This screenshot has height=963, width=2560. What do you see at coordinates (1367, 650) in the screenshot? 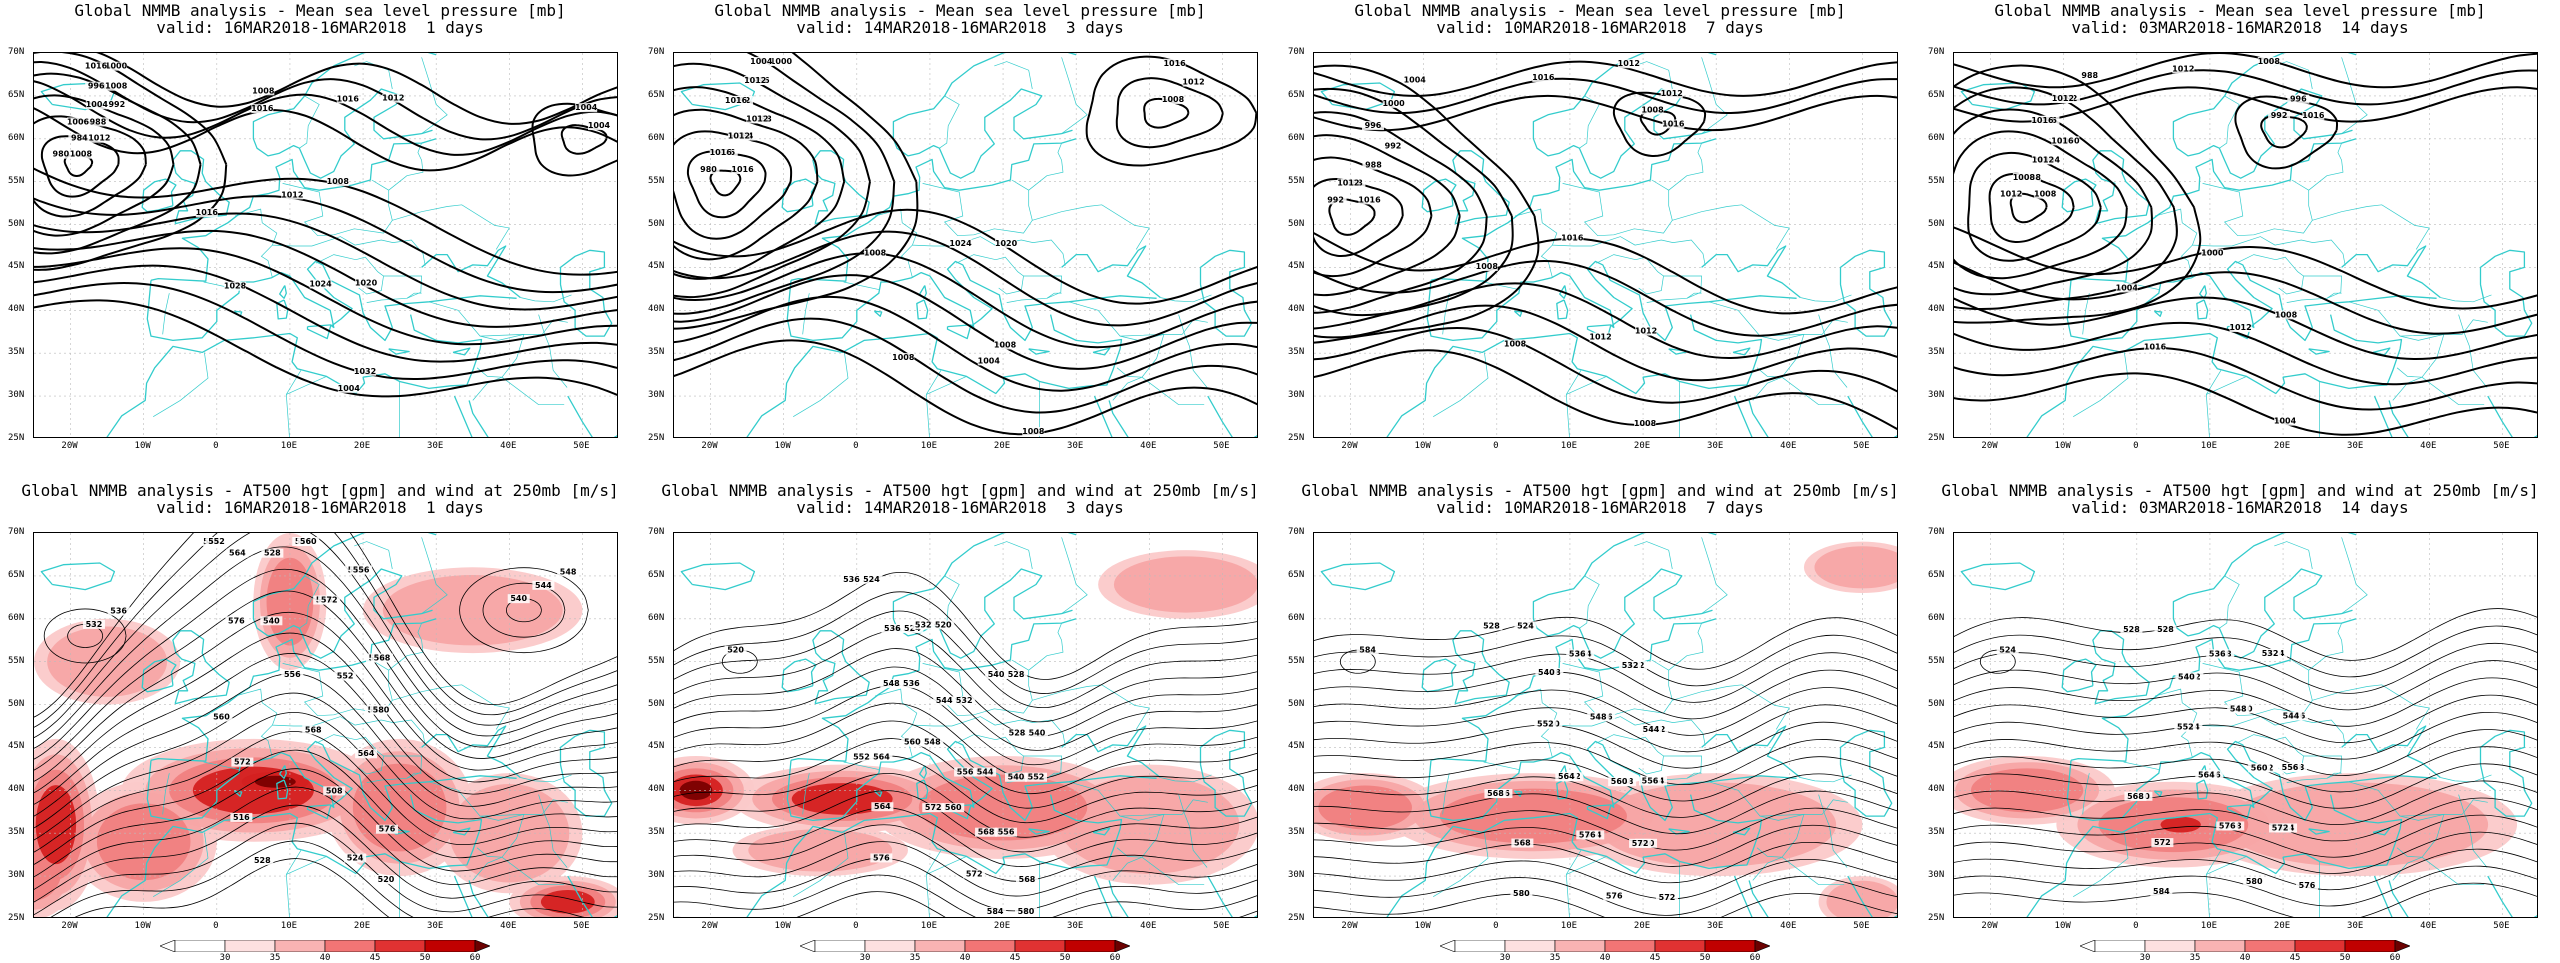
I see `contour-value-label: 584` at bounding box center [1367, 650].